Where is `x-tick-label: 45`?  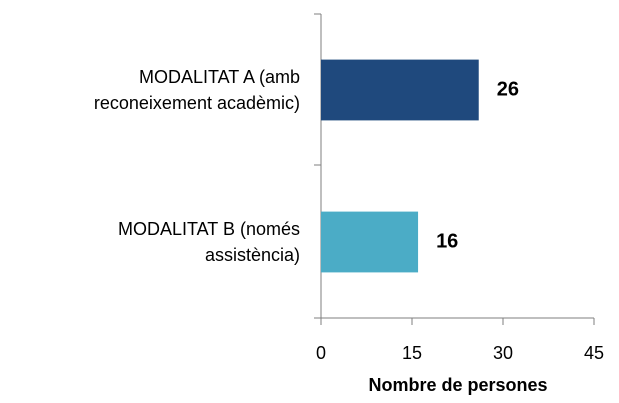 x-tick-label: 45 is located at coordinates (594, 353).